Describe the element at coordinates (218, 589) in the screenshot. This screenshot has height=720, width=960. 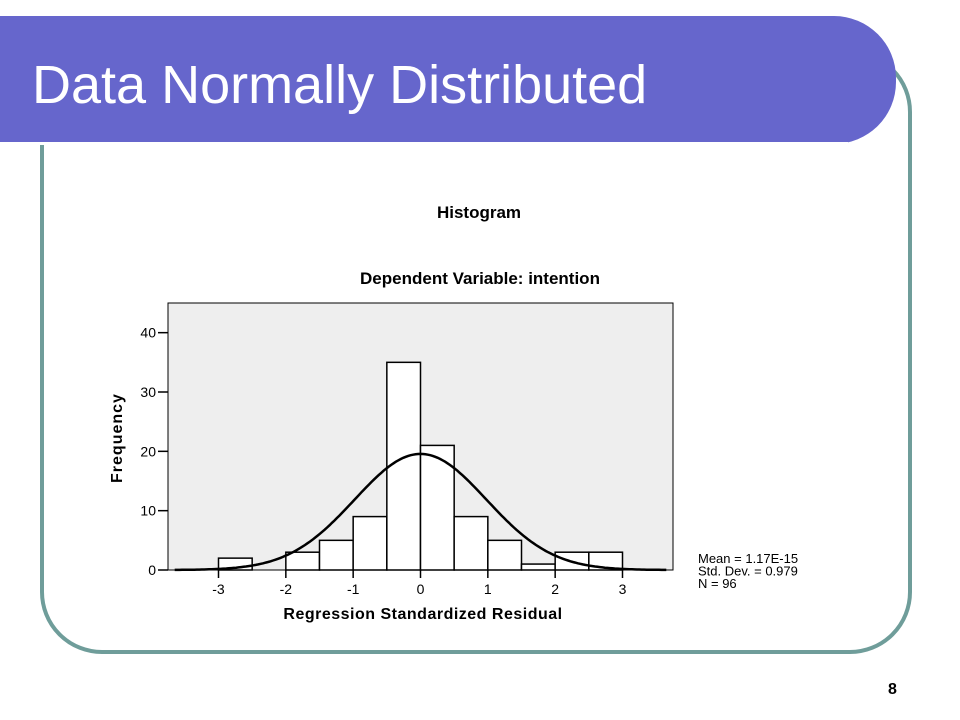
I see `x-tick-label: -3` at that location.